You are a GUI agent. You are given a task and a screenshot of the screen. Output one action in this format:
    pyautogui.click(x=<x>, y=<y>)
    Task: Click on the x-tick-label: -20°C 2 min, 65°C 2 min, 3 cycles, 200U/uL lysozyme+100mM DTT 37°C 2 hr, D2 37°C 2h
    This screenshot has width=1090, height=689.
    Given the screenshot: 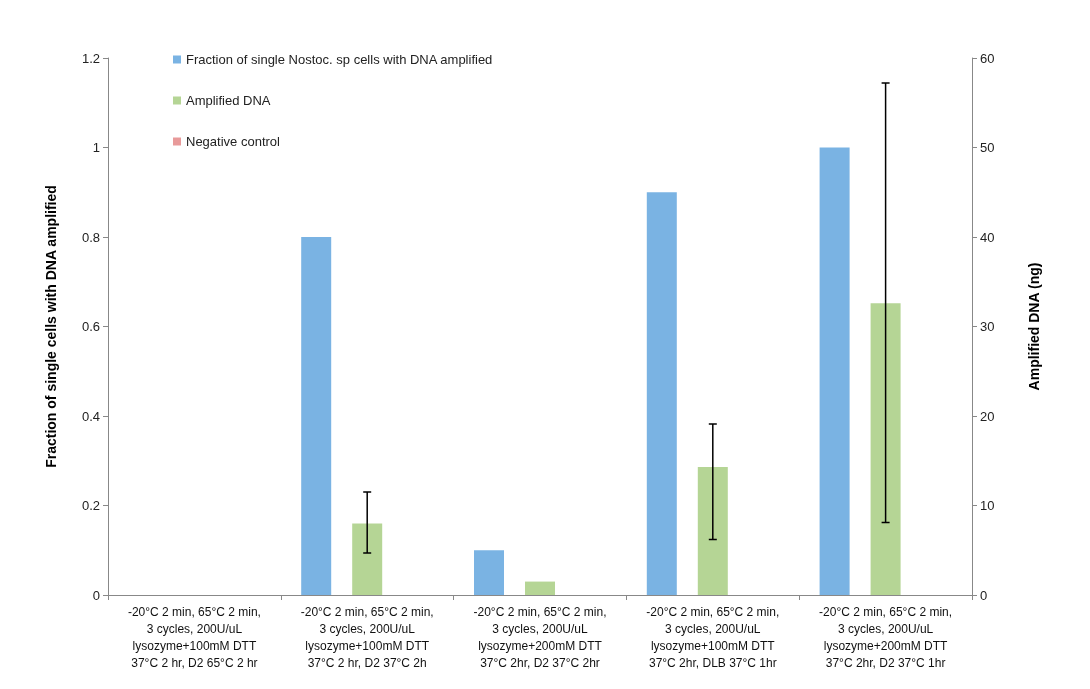 What is the action you would take?
    pyautogui.click(x=367, y=637)
    